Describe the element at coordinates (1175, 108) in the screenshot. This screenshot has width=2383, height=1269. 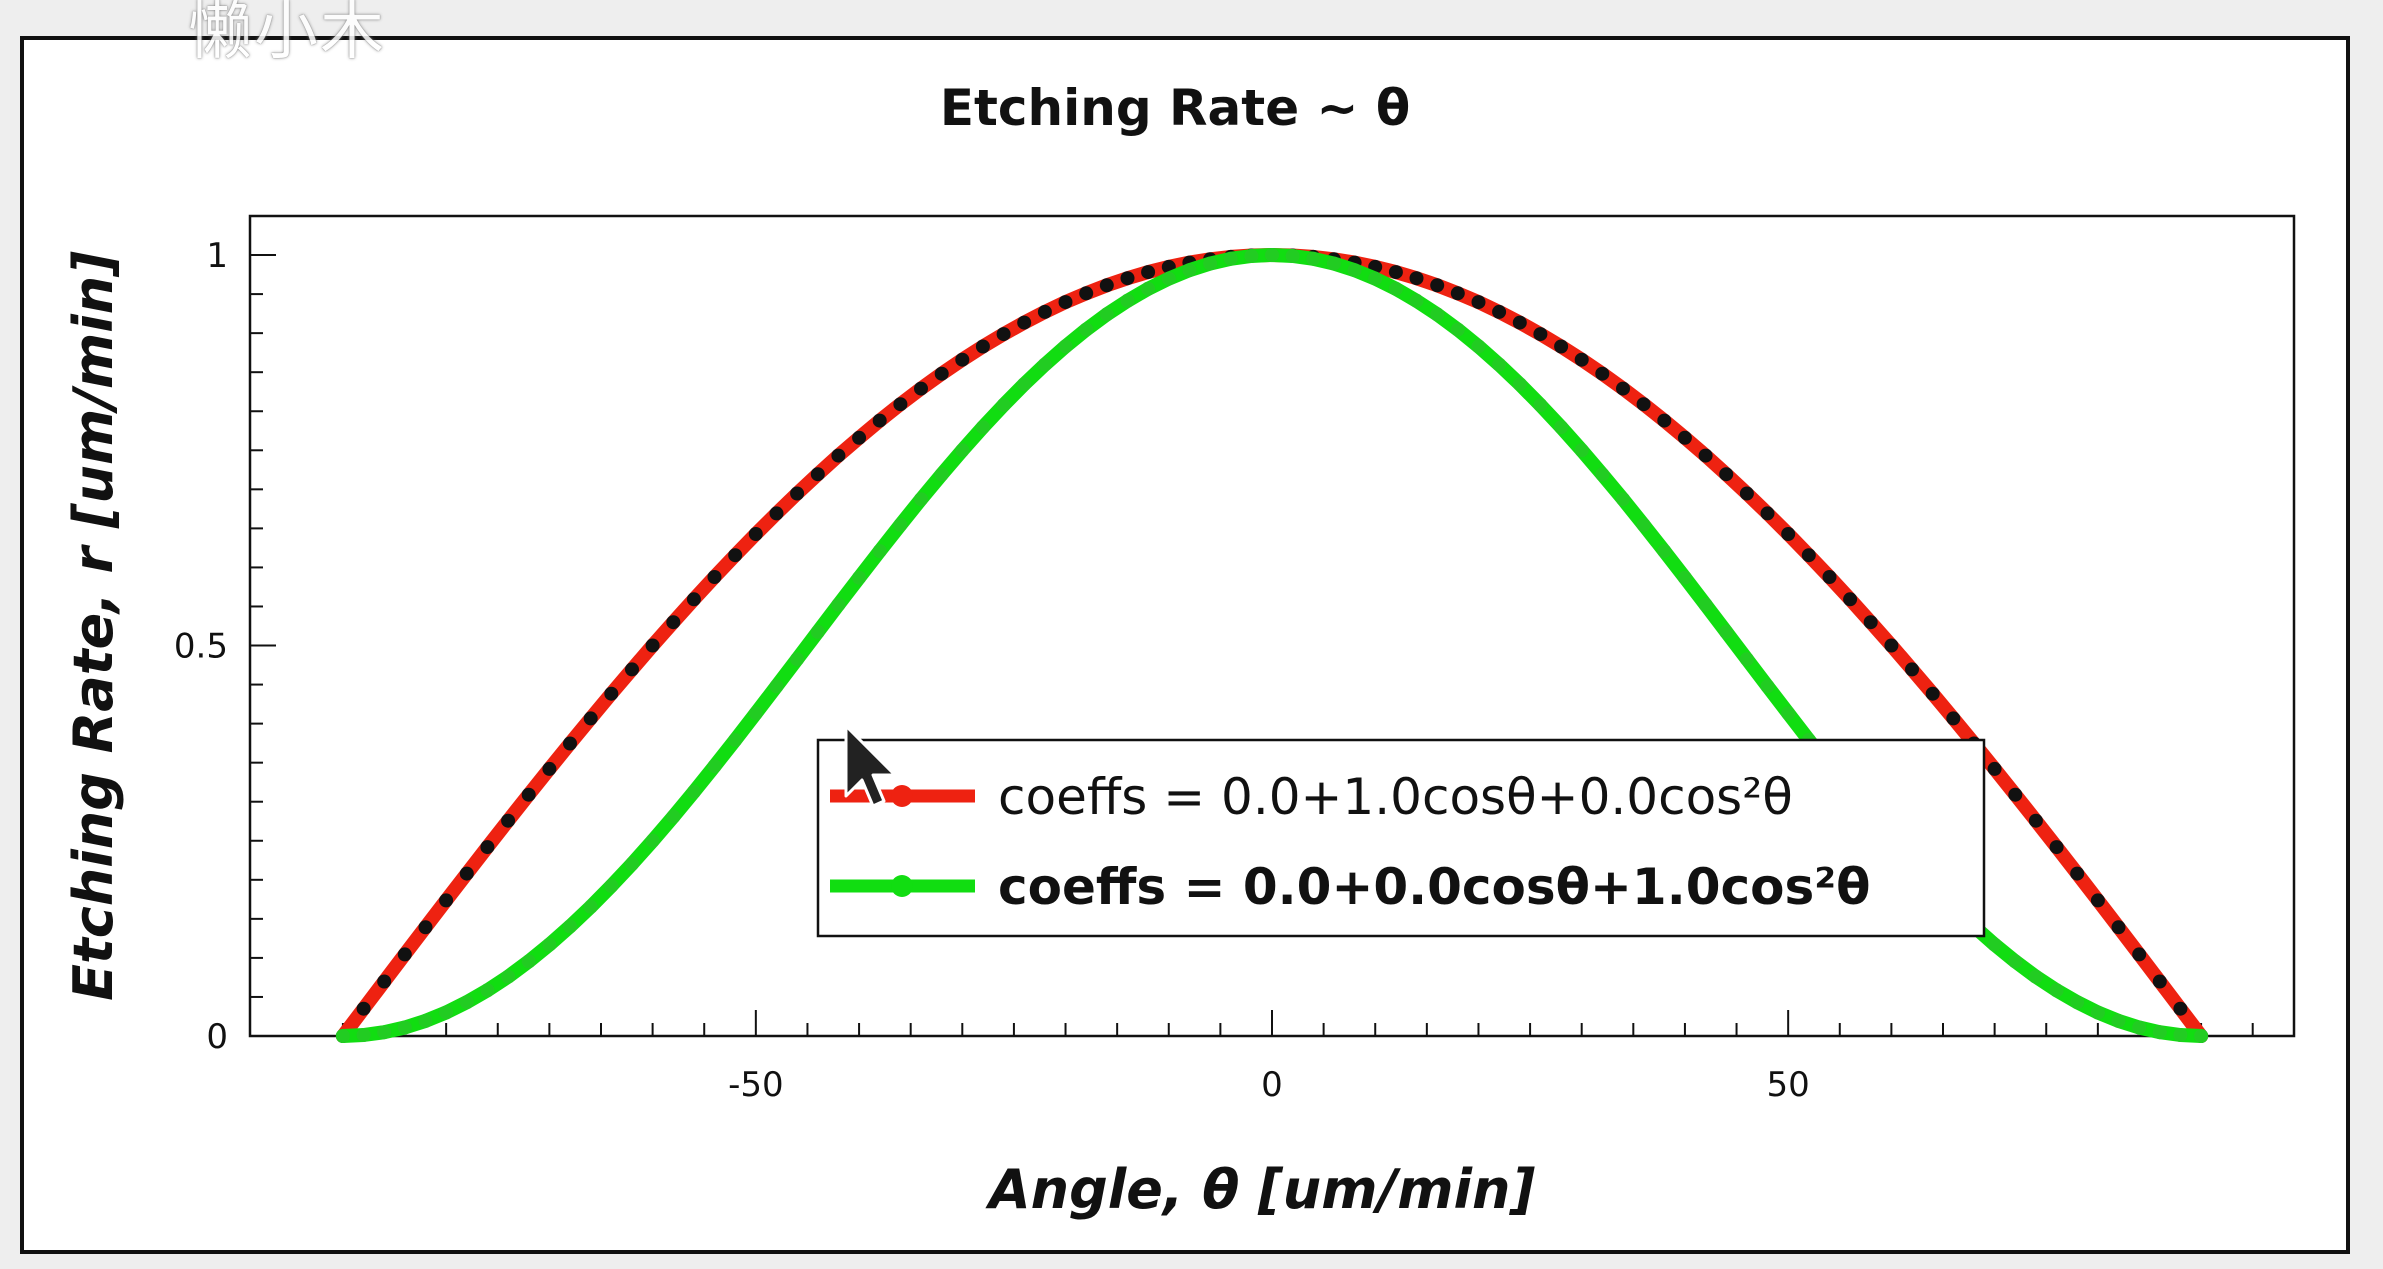
I see `chart-title: Etching Rate ~ θ` at that location.